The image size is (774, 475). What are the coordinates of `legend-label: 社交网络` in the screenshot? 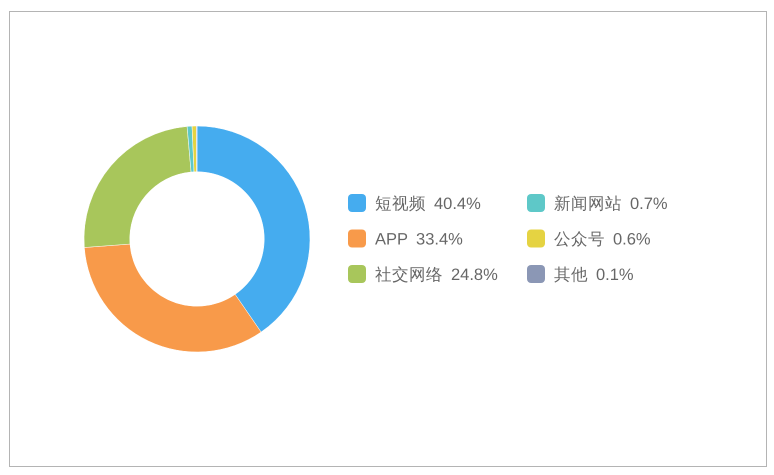 It's located at (409, 274).